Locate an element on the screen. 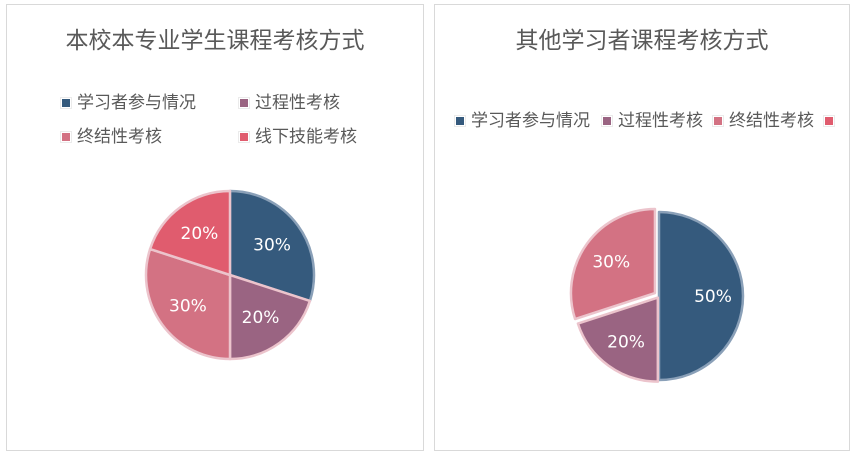  chart-title: 其他学习者课程考核方式 is located at coordinates (642, 41).